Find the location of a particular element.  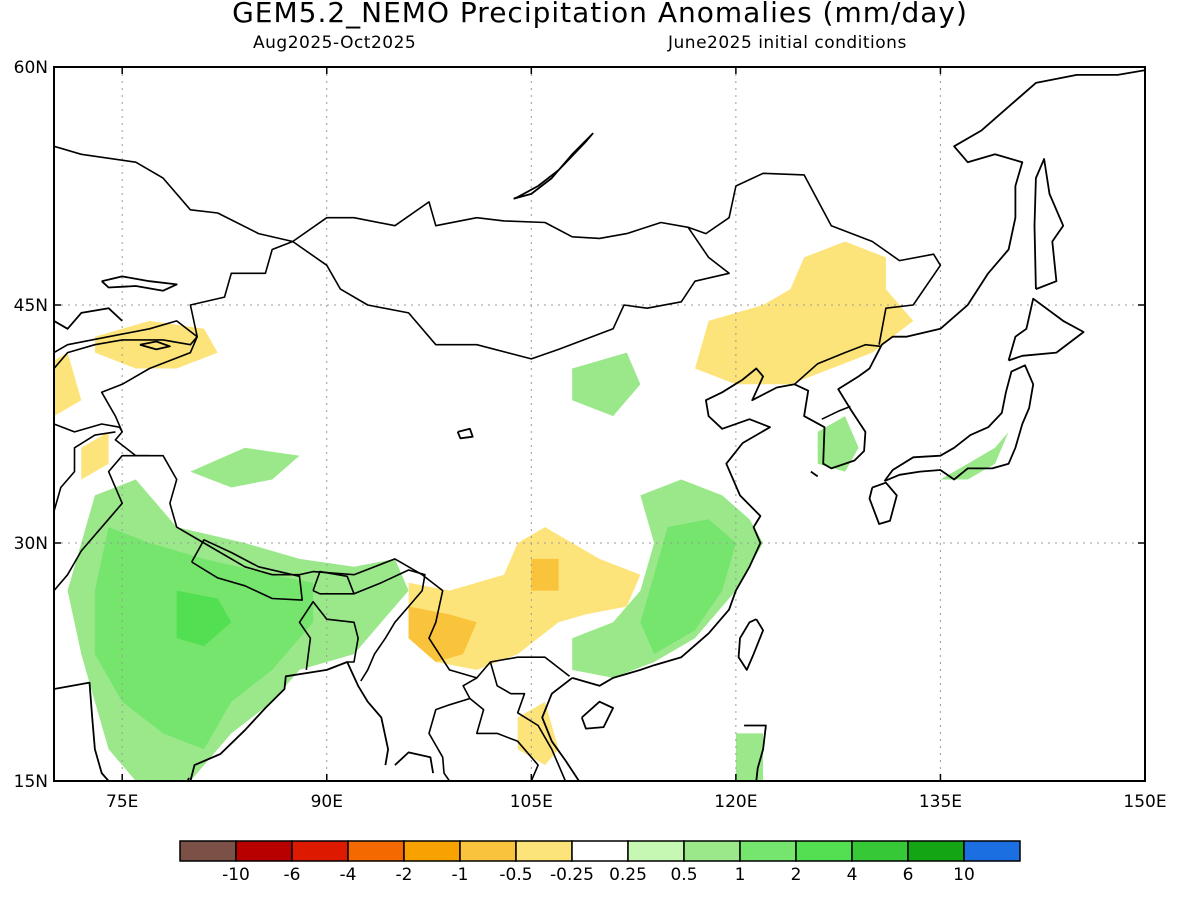

colorbar: -10 -6 -4 -2 -1 -0.5 -0.25 0.25 0.5 1 2 4 6 10 is located at coordinates (600, 862).